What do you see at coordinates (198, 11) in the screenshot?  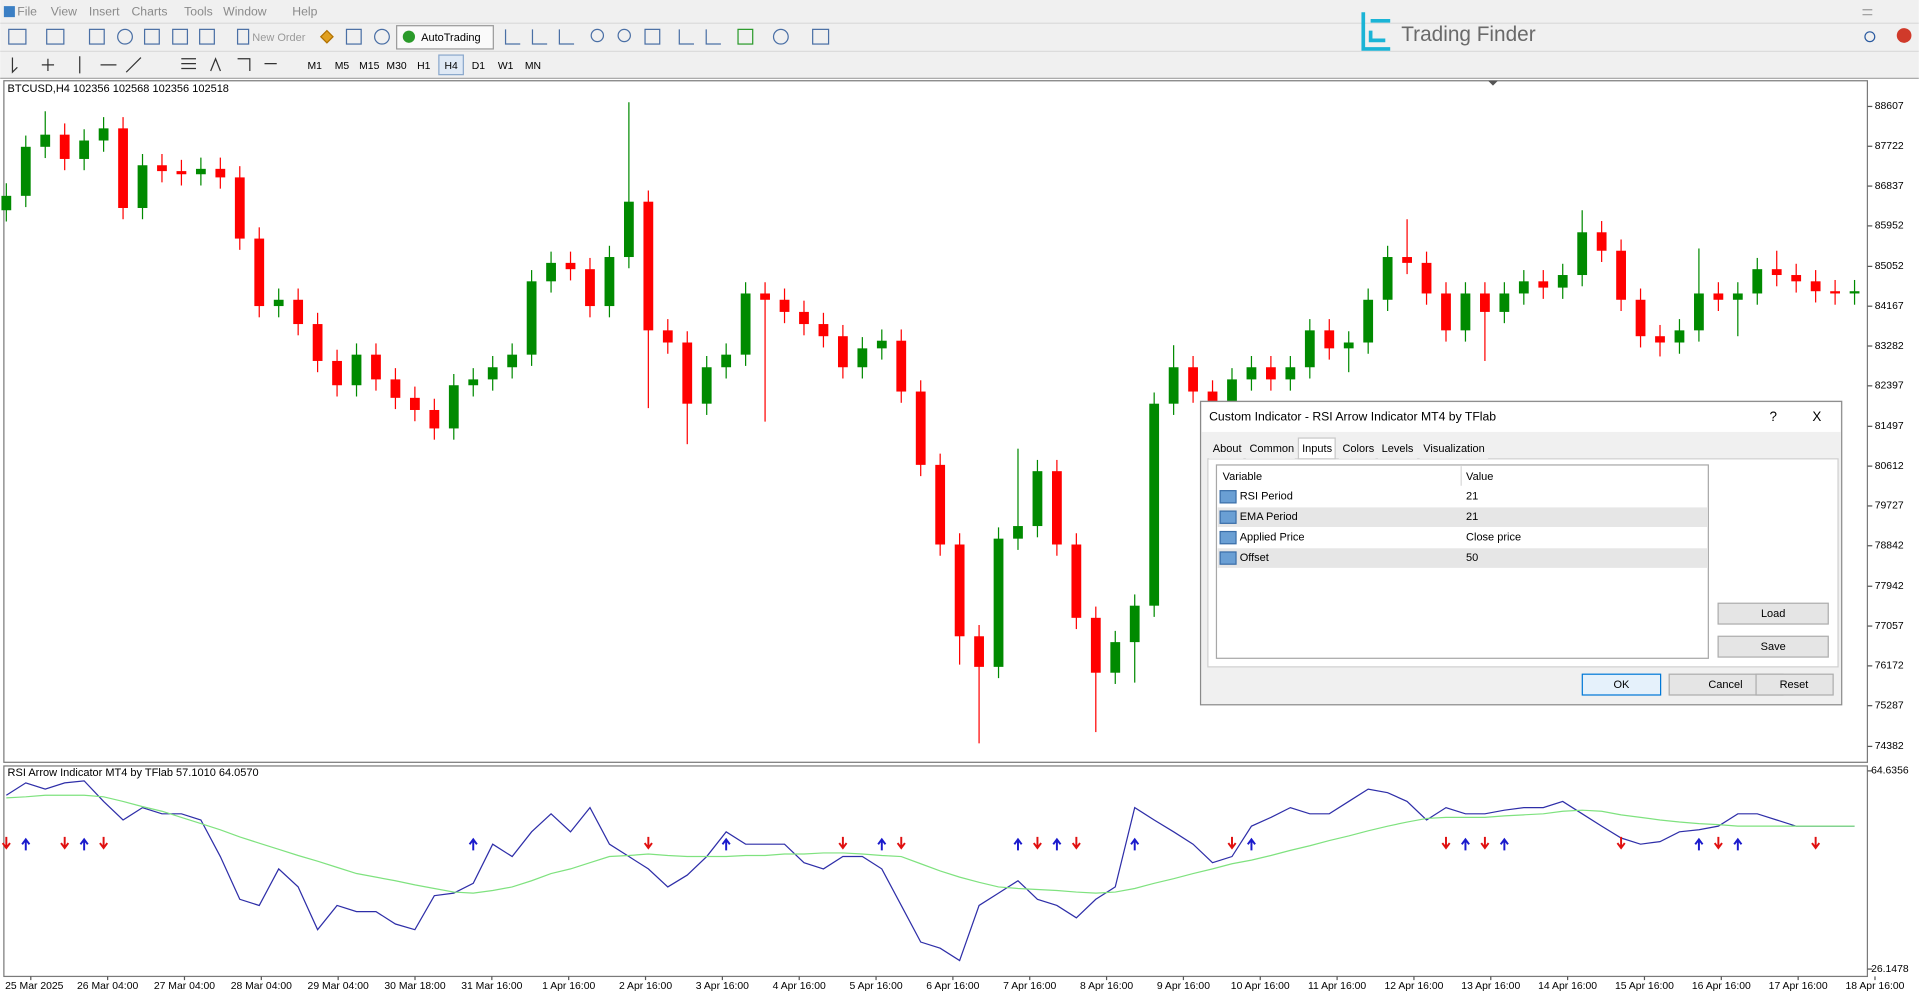 I see `menu-item: Tools` at bounding box center [198, 11].